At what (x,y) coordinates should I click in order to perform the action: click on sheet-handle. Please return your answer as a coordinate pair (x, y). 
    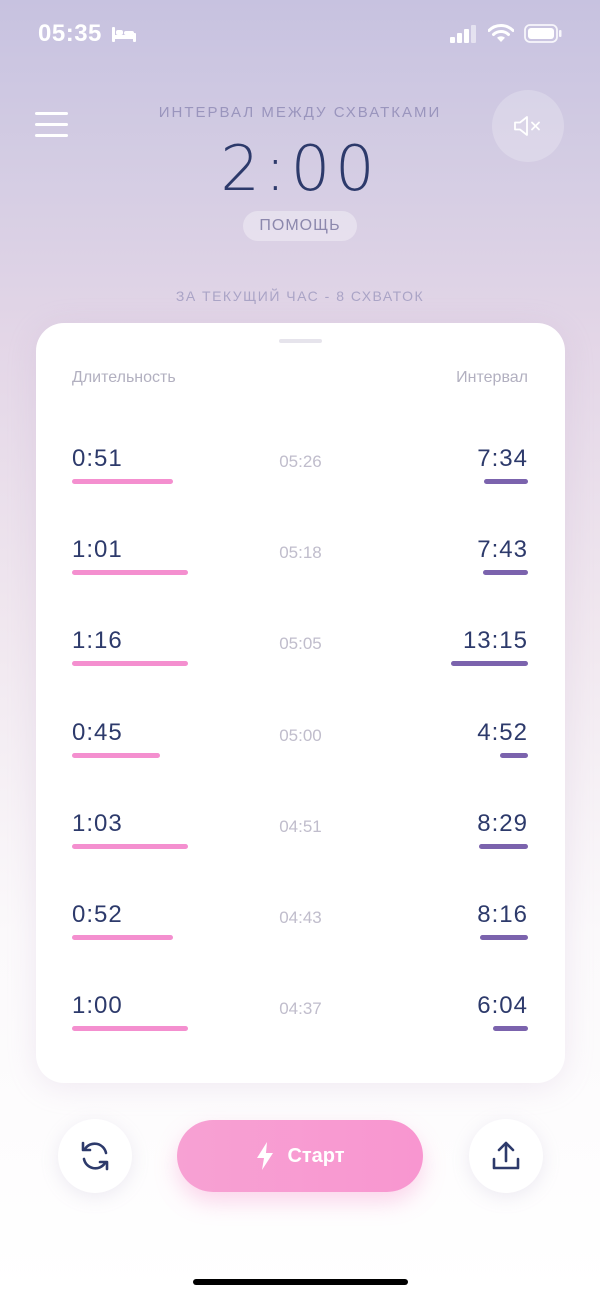
    Looking at the image, I should click on (300, 341).